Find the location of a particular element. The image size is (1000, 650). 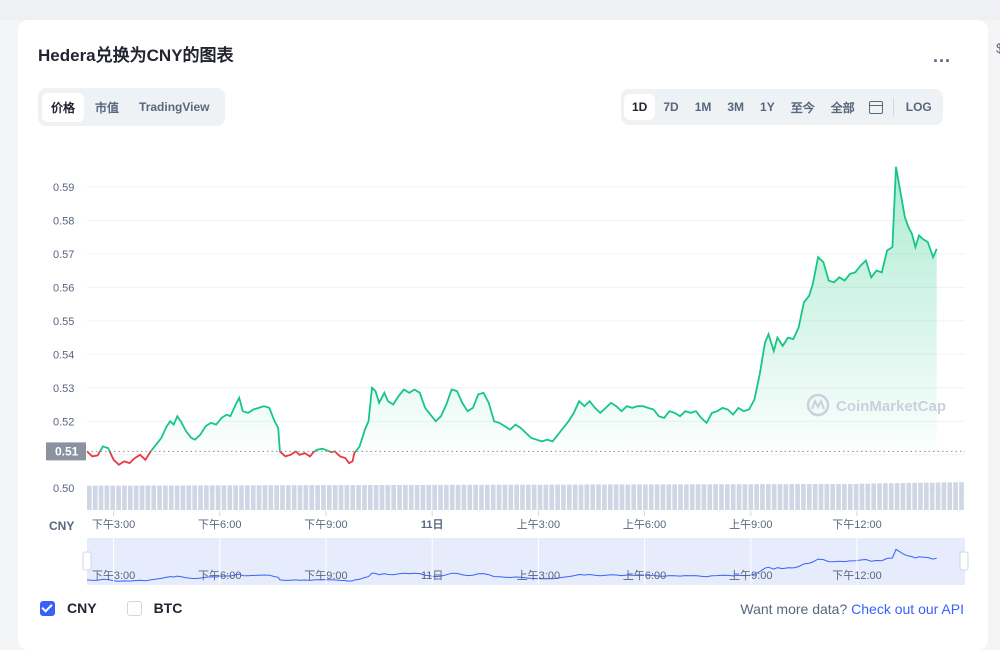

tab-price: 价格 is located at coordinates (63, 107).